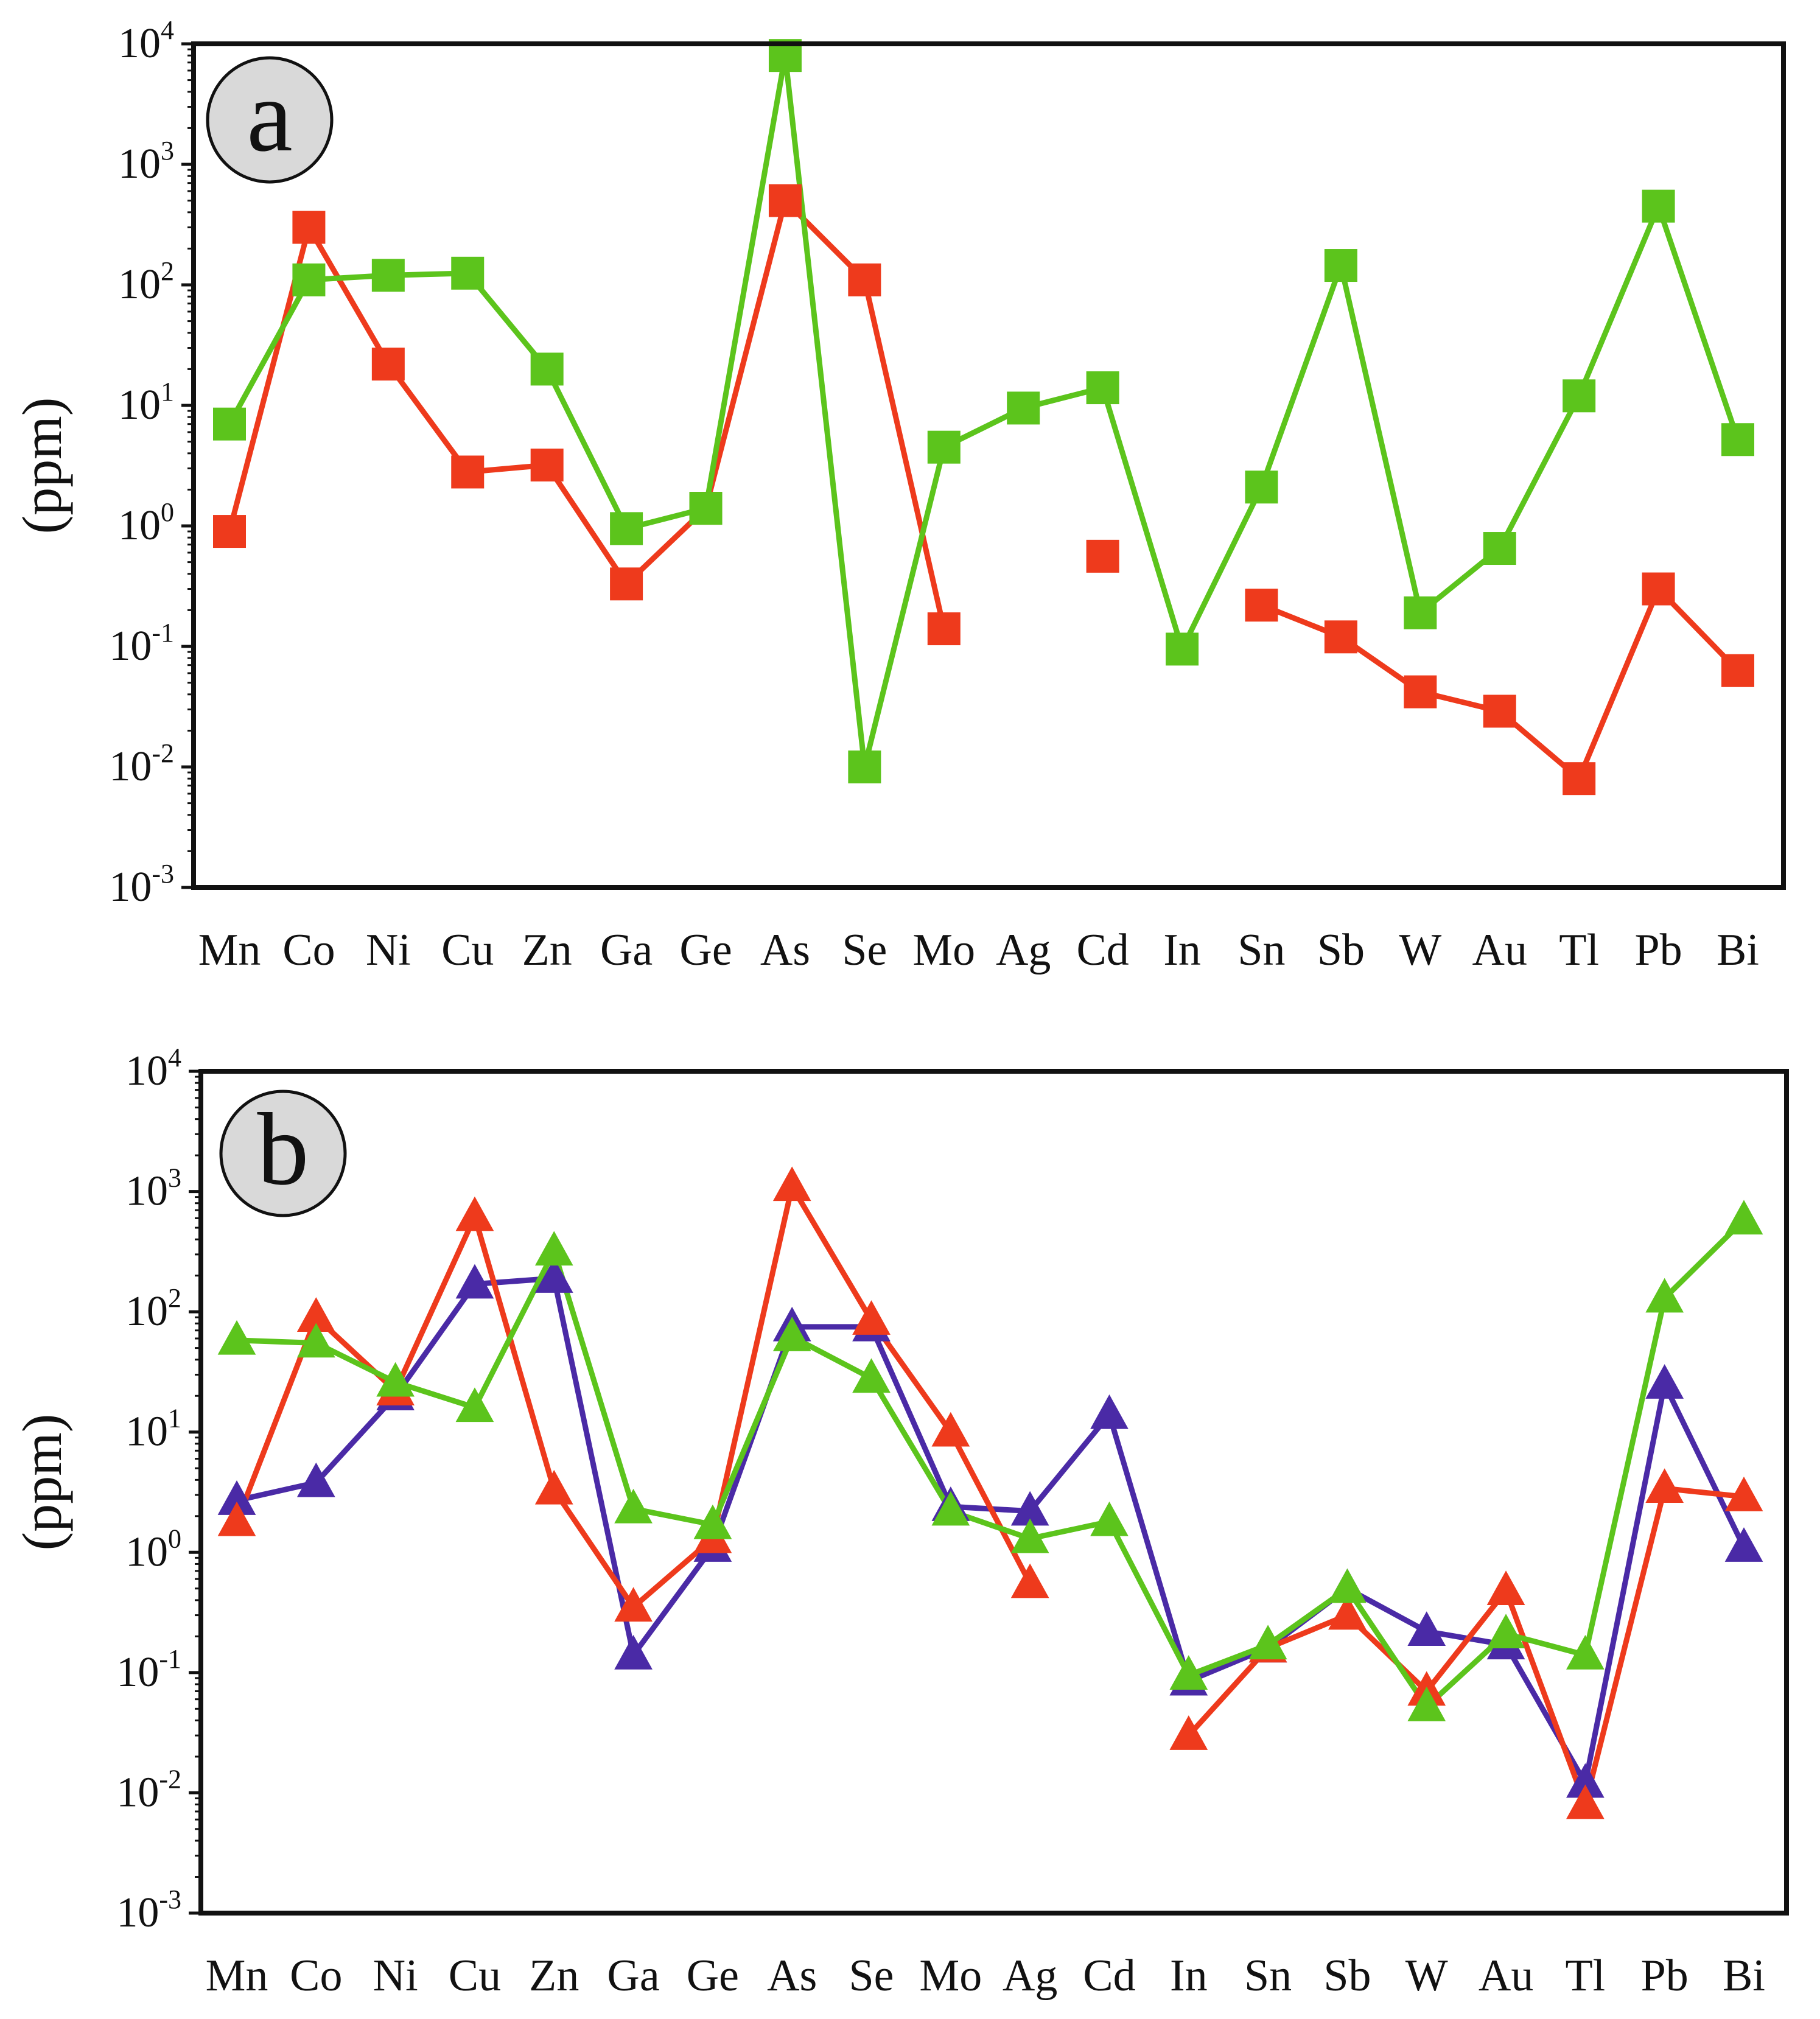 Image resolution: width=1820 pixels, height=2019 pixels. Describe the element at coordinates (1109, 1518) in the screenshot. I see `data-point-green-cd` at that location.